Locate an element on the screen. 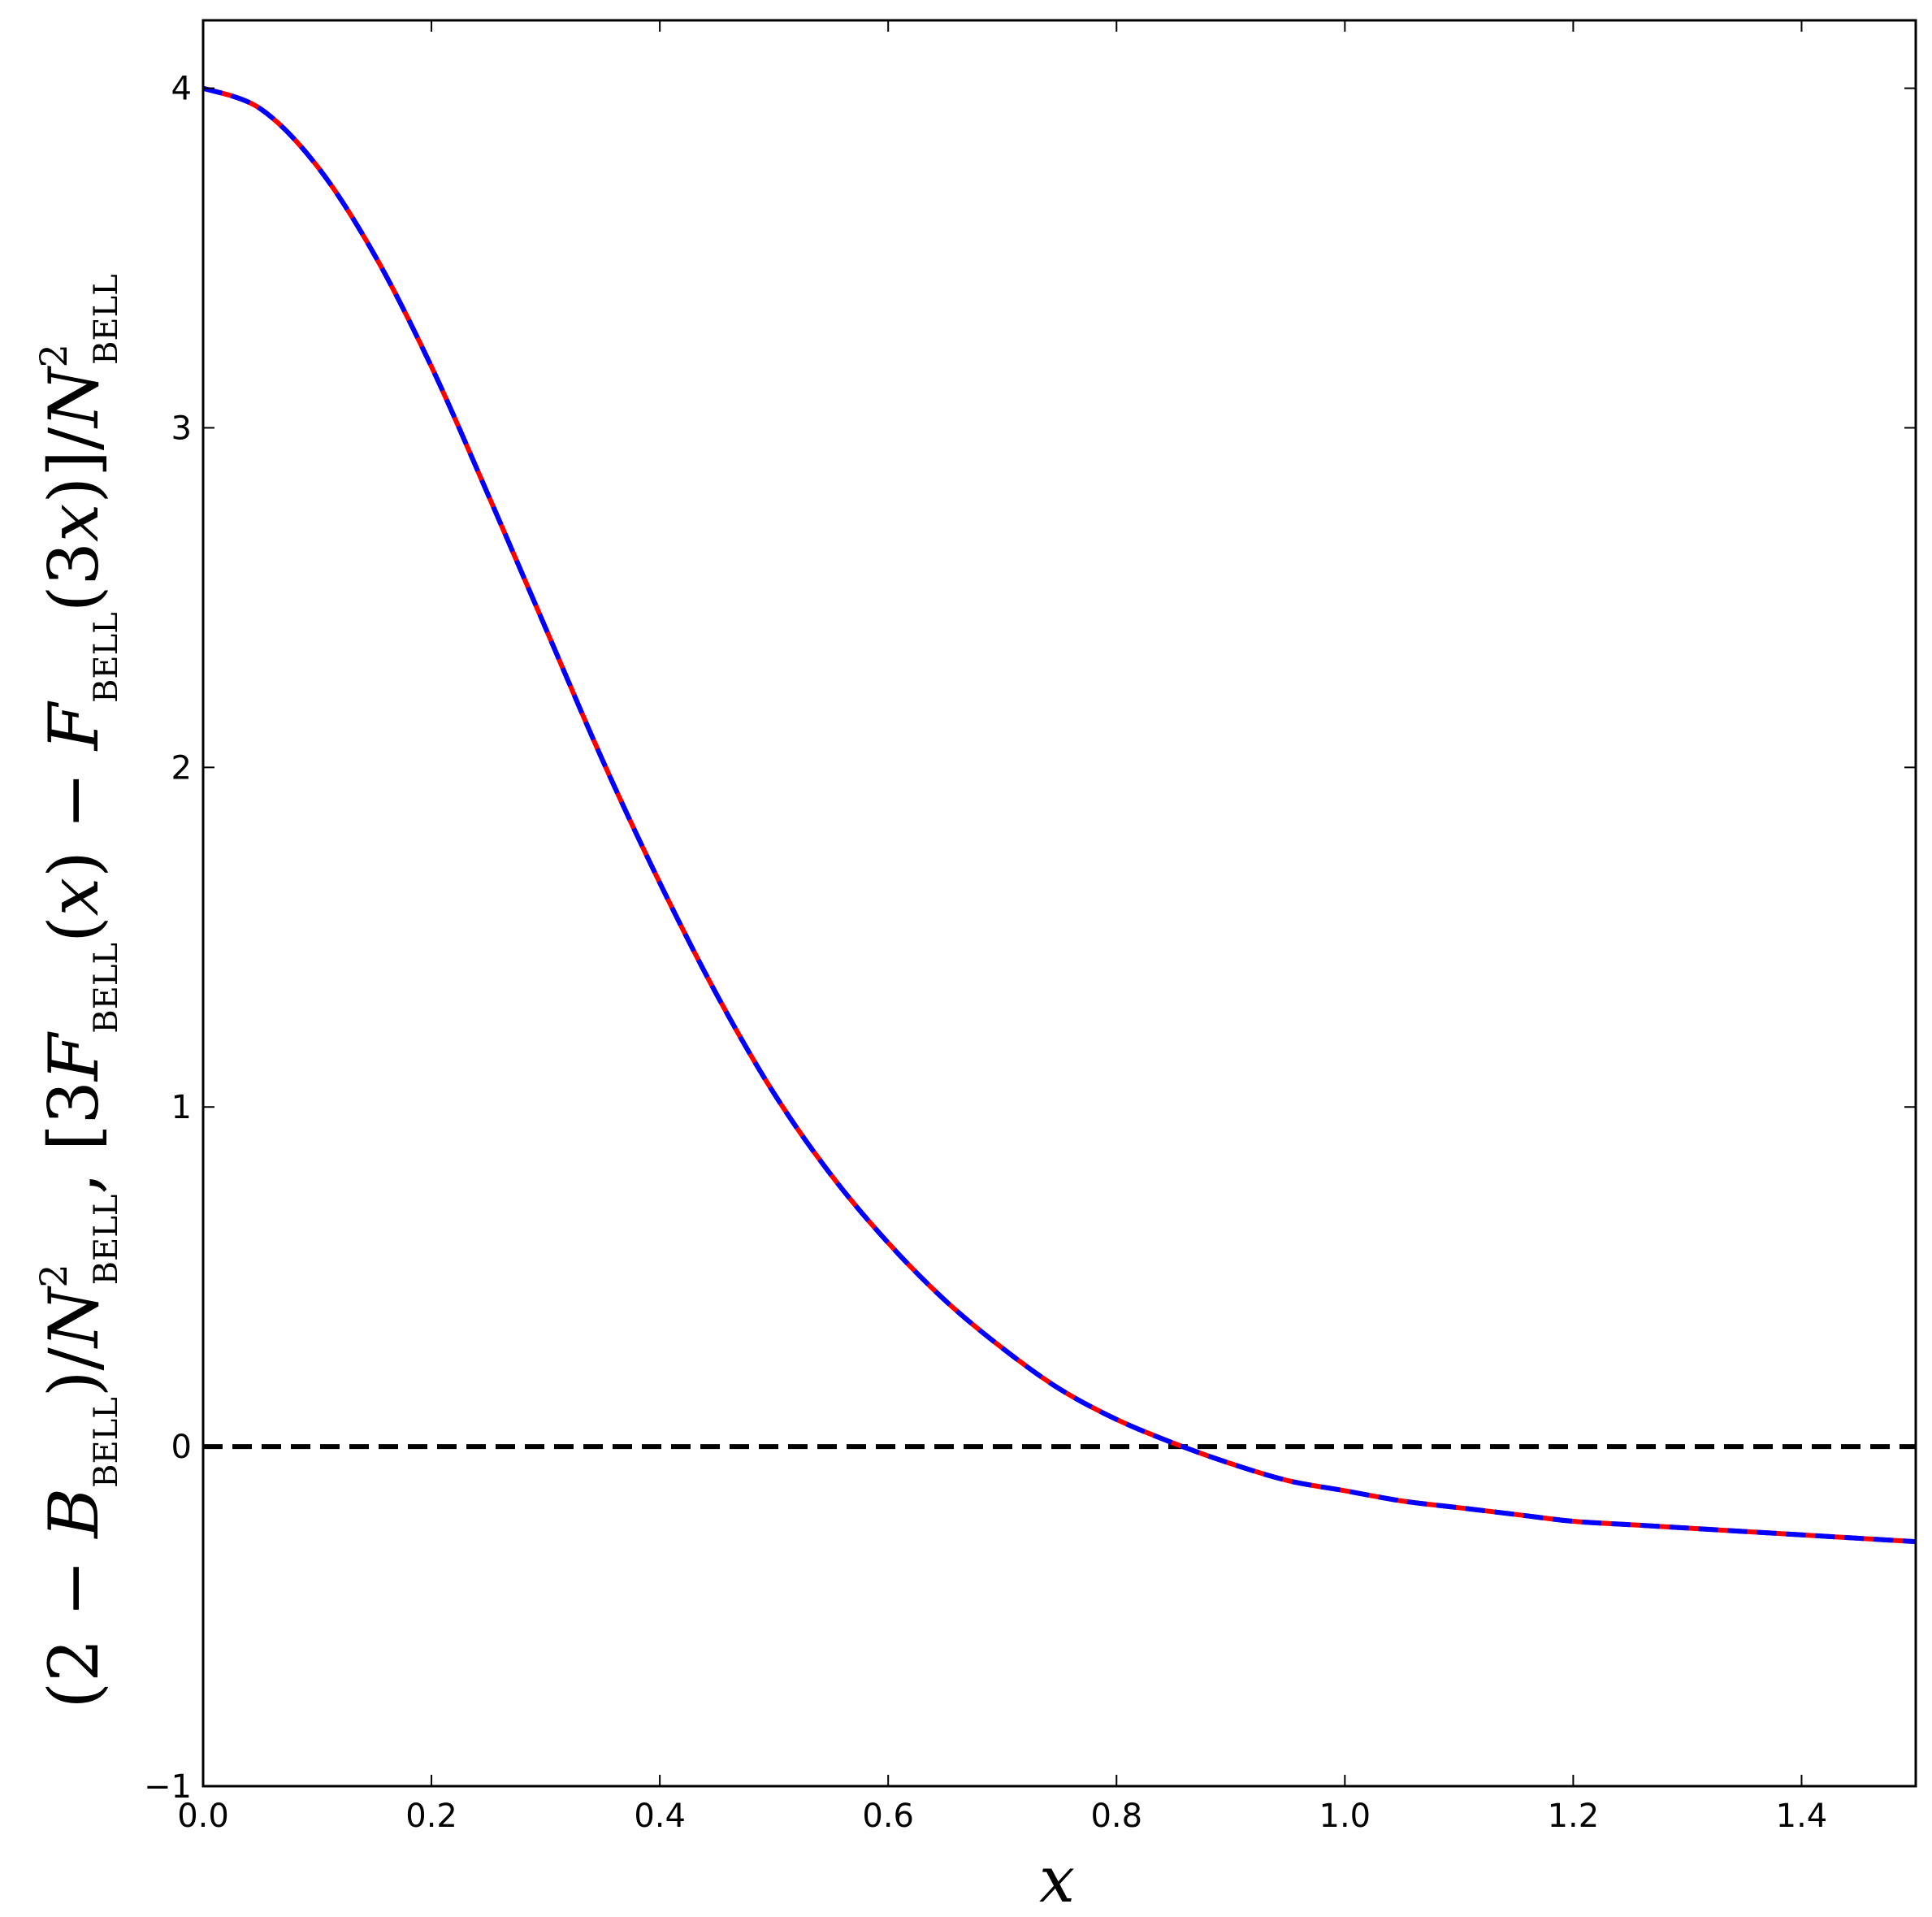  x-tick-label: 1.4 is located at coordinates (1802, 1816).